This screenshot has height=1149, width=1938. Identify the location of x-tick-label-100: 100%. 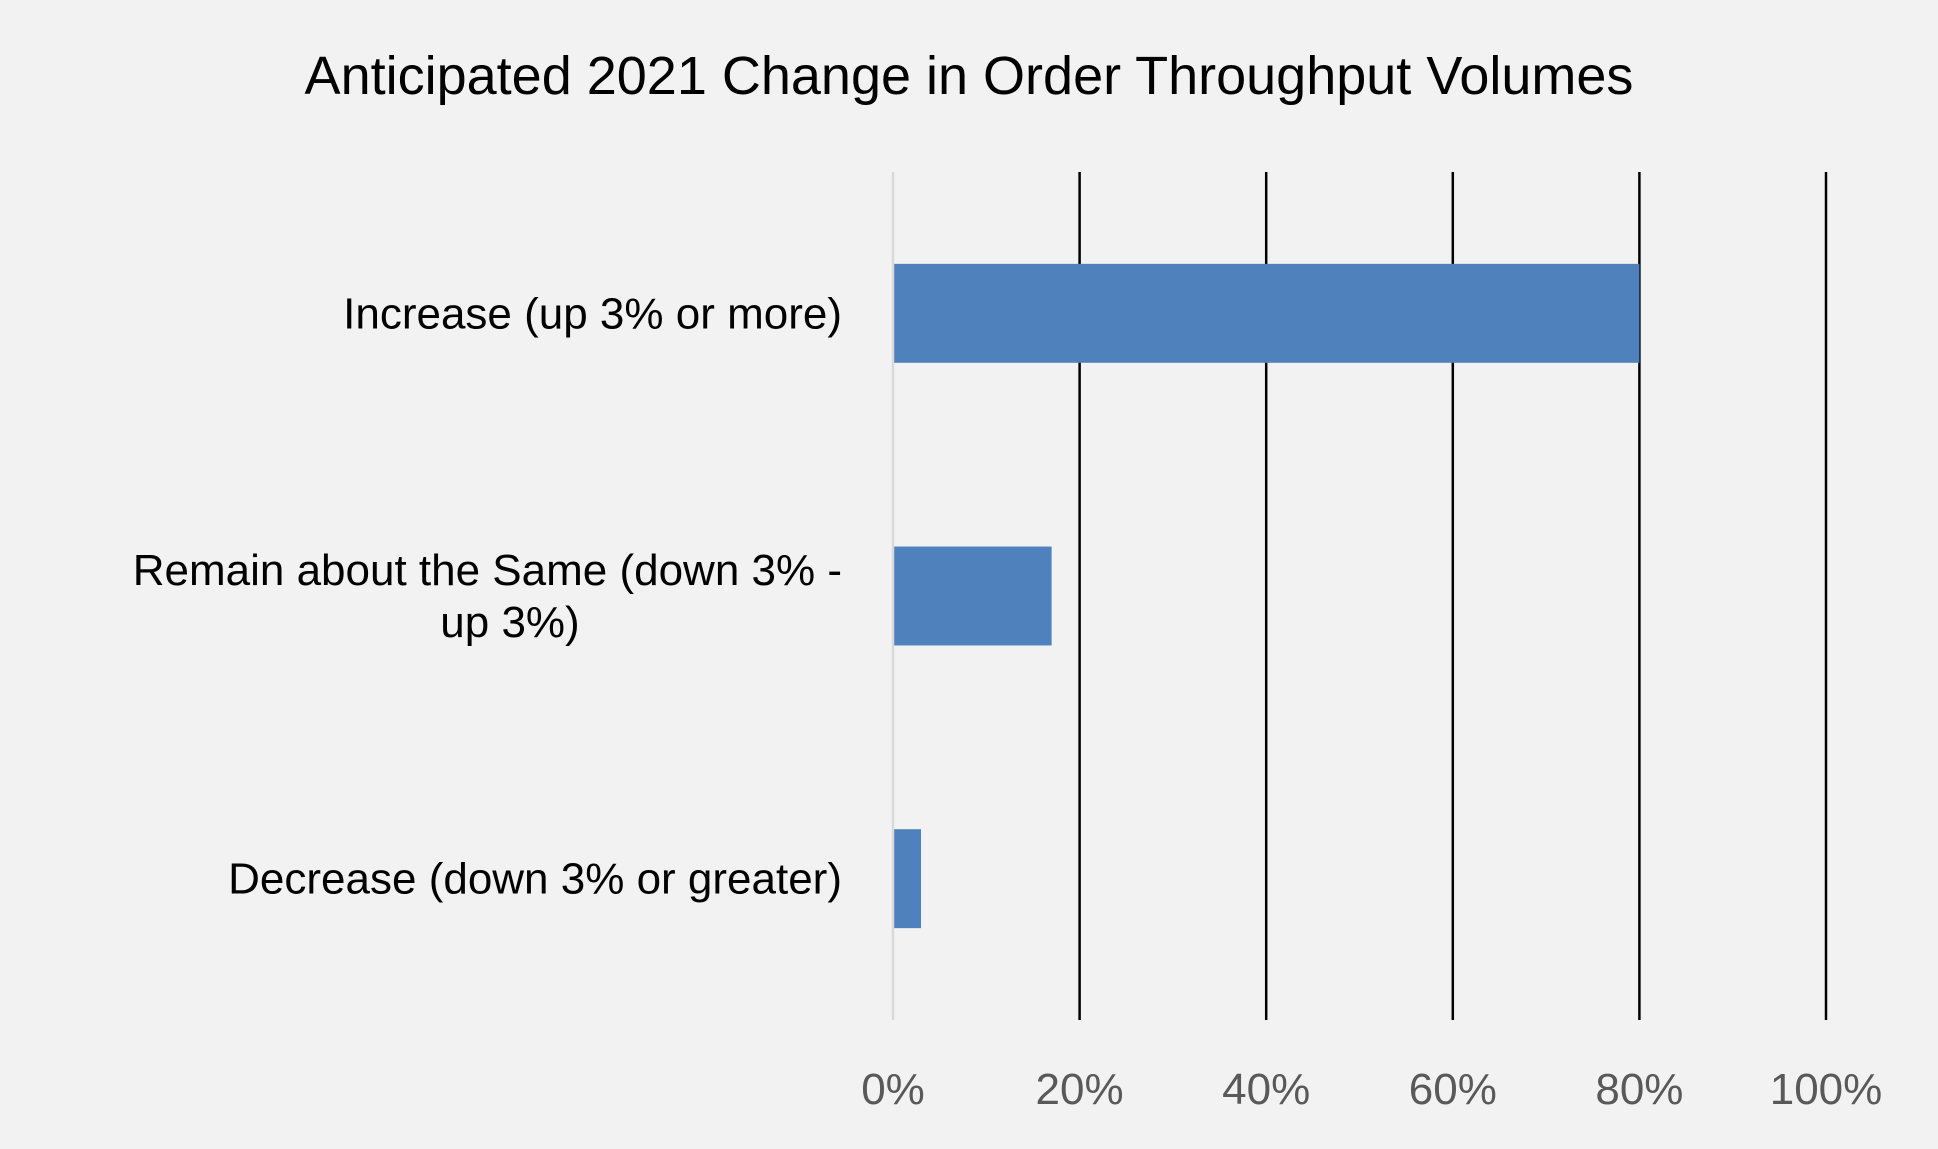
(1826, 1089).